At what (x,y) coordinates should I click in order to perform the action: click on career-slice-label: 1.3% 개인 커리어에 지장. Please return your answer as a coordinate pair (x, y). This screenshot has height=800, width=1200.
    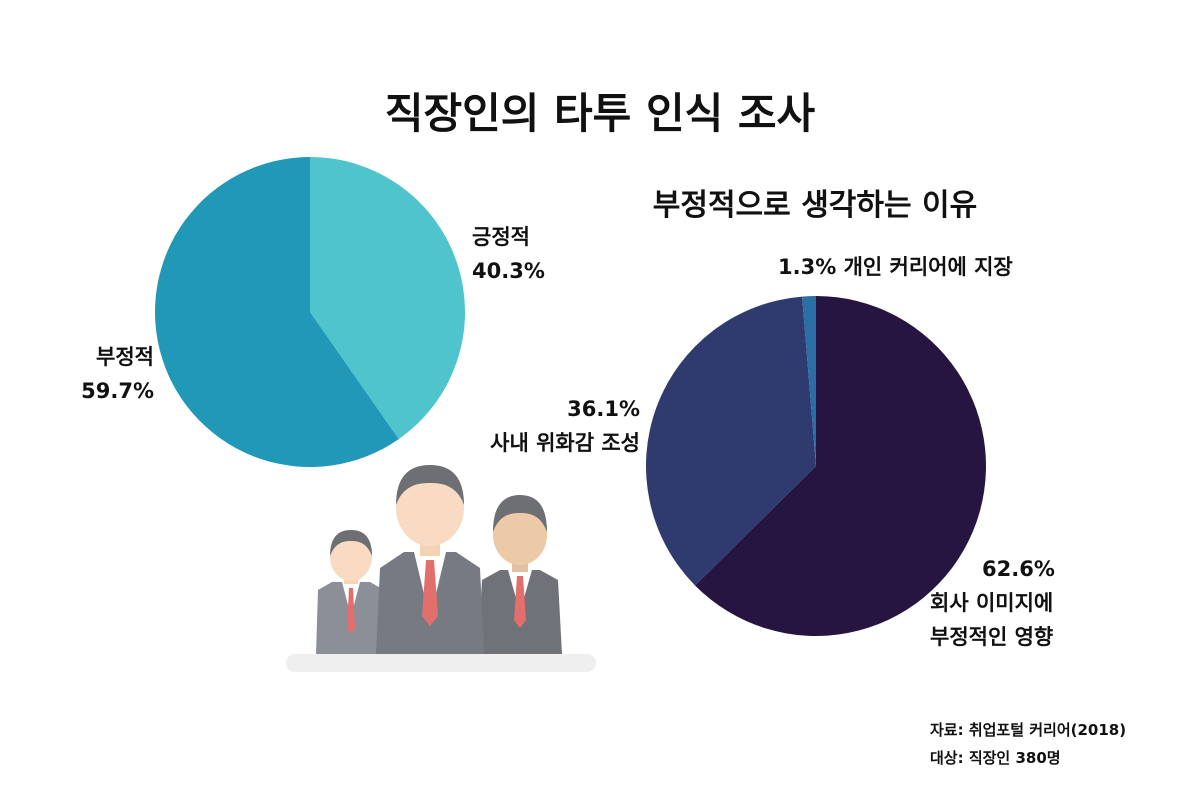
    Looking at the image, I should click on (895, 267).